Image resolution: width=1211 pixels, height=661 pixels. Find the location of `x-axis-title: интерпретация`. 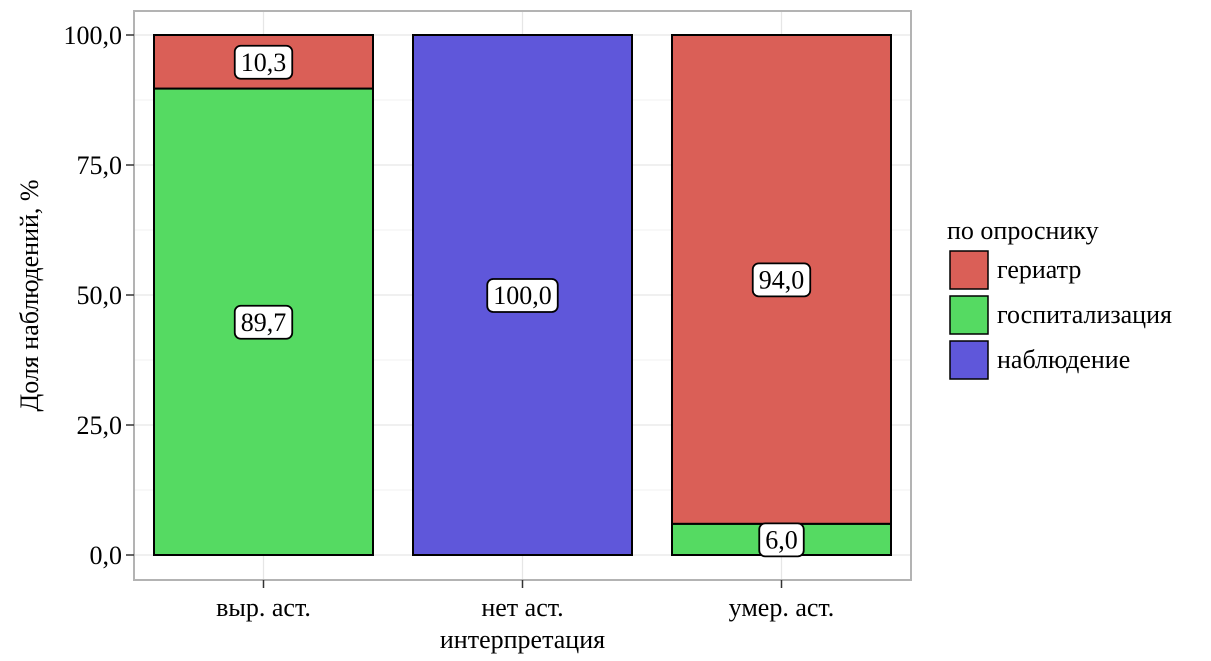

x-axis-title: интерпретация is located at coordinates (522, 639).